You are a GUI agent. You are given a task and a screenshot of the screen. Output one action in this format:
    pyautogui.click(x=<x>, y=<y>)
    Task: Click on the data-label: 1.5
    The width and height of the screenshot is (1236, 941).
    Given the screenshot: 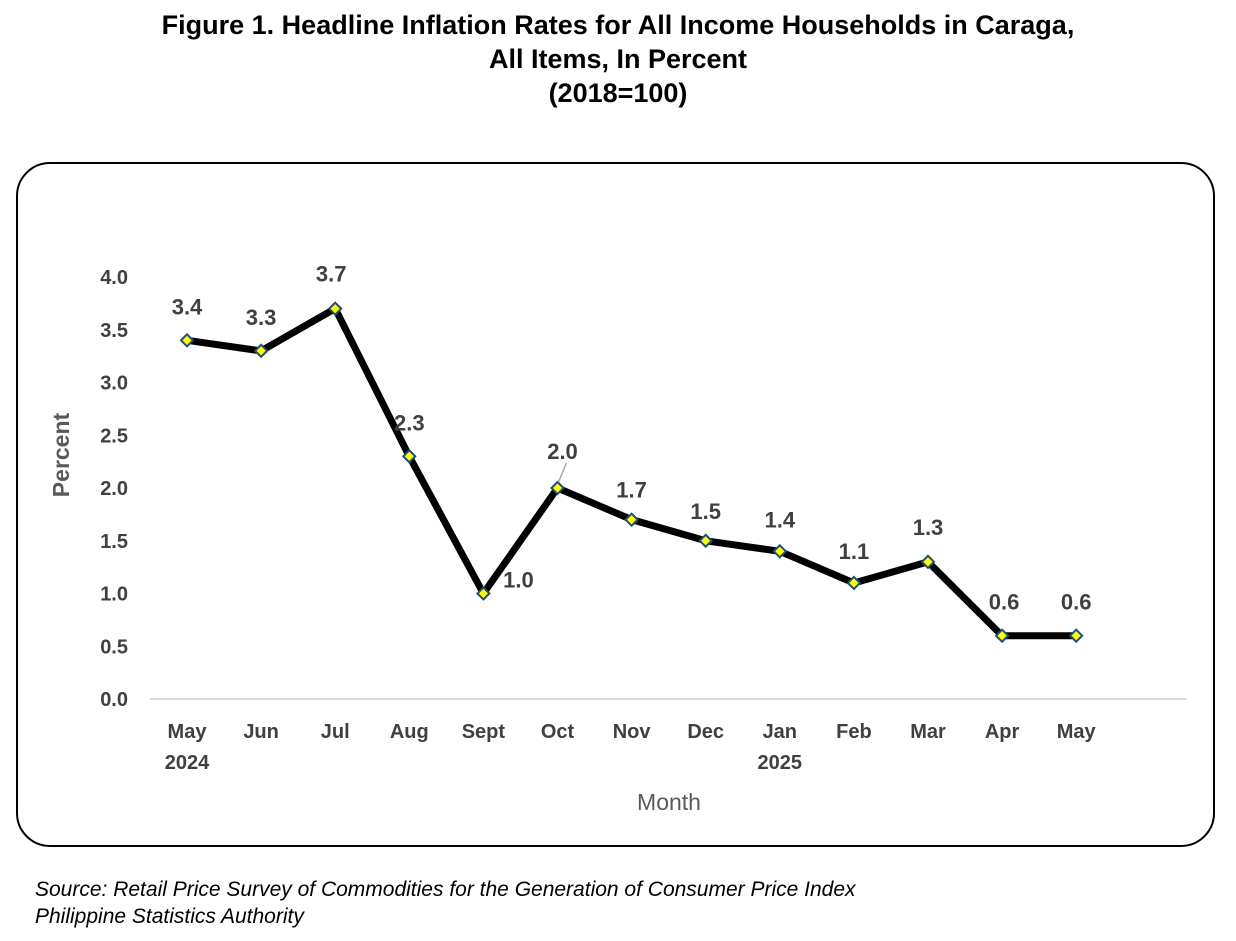 What is the action you would take?
    pyautogui.click(x=705, y=511)
    